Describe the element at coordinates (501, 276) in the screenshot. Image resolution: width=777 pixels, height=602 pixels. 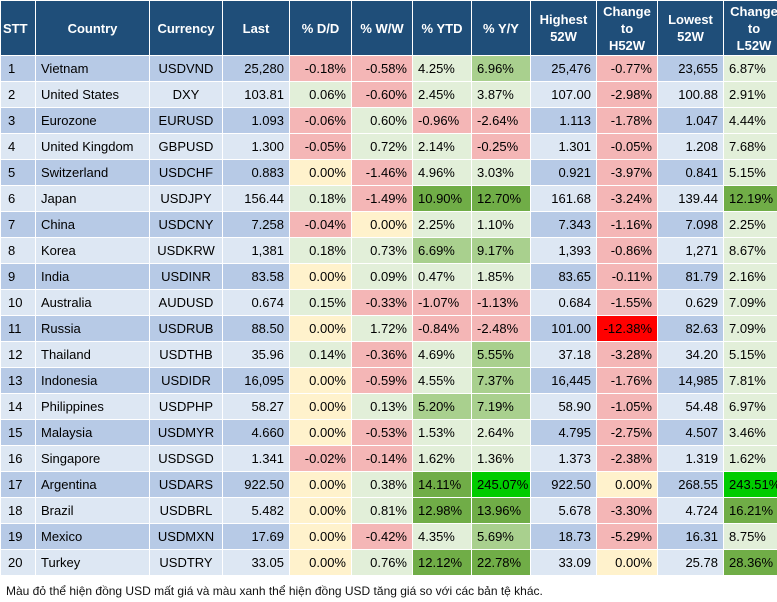
I see `cell-pct-yy: 1.85%` at that location.